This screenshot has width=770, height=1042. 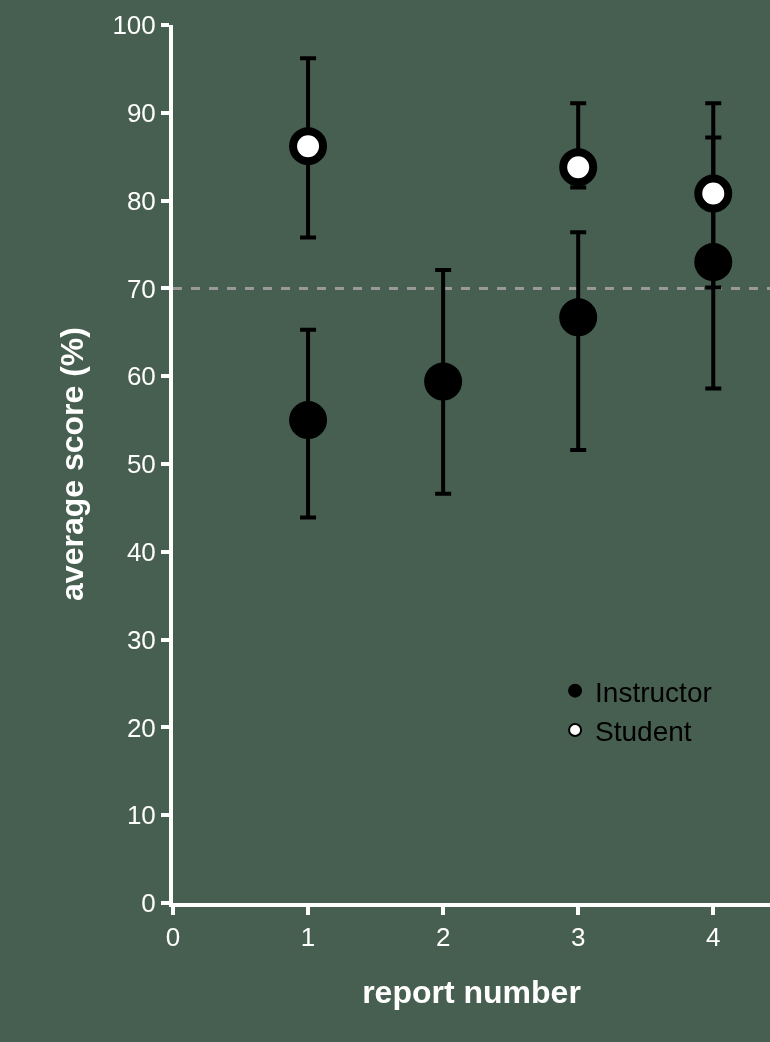 I want to click on y-tick-label: 60, so click(x=141, y=376).